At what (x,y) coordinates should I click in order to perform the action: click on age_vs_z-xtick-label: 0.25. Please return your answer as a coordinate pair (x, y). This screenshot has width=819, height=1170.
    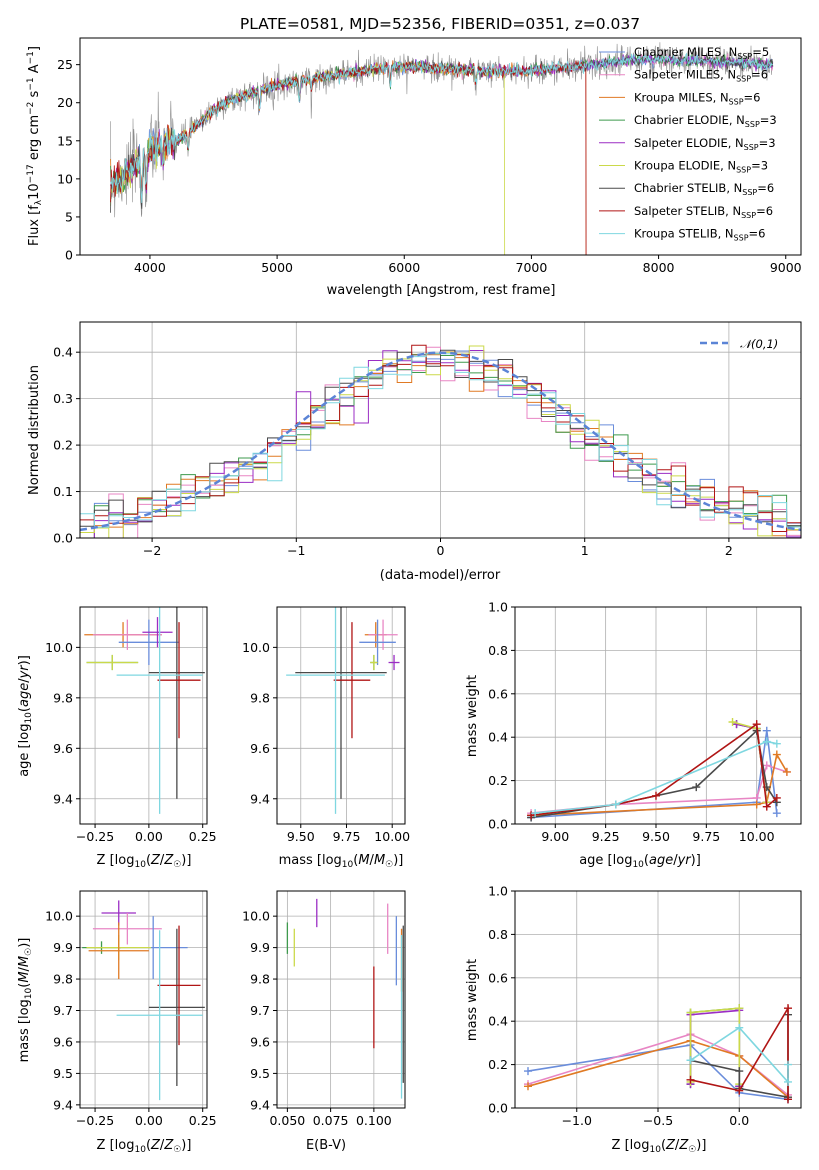
    Looking at the image, I should click on (203, 836).